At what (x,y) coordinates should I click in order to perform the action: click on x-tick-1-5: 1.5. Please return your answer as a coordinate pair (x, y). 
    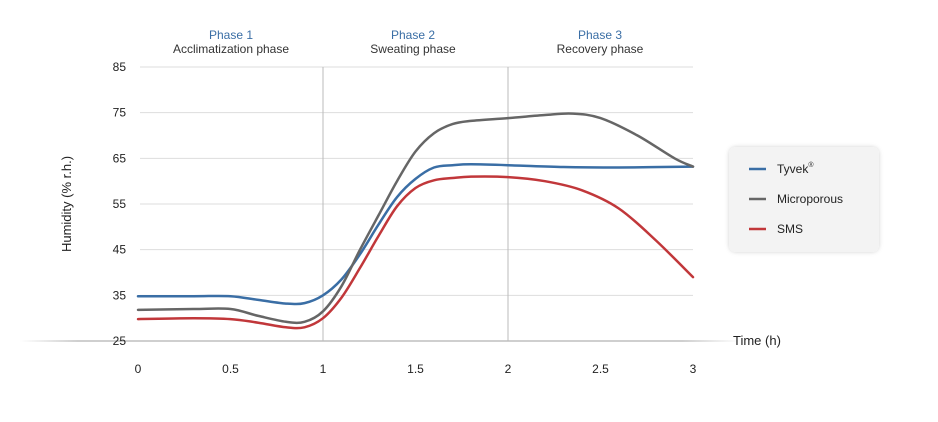
    Looking at the image, I should click on (415, 369).